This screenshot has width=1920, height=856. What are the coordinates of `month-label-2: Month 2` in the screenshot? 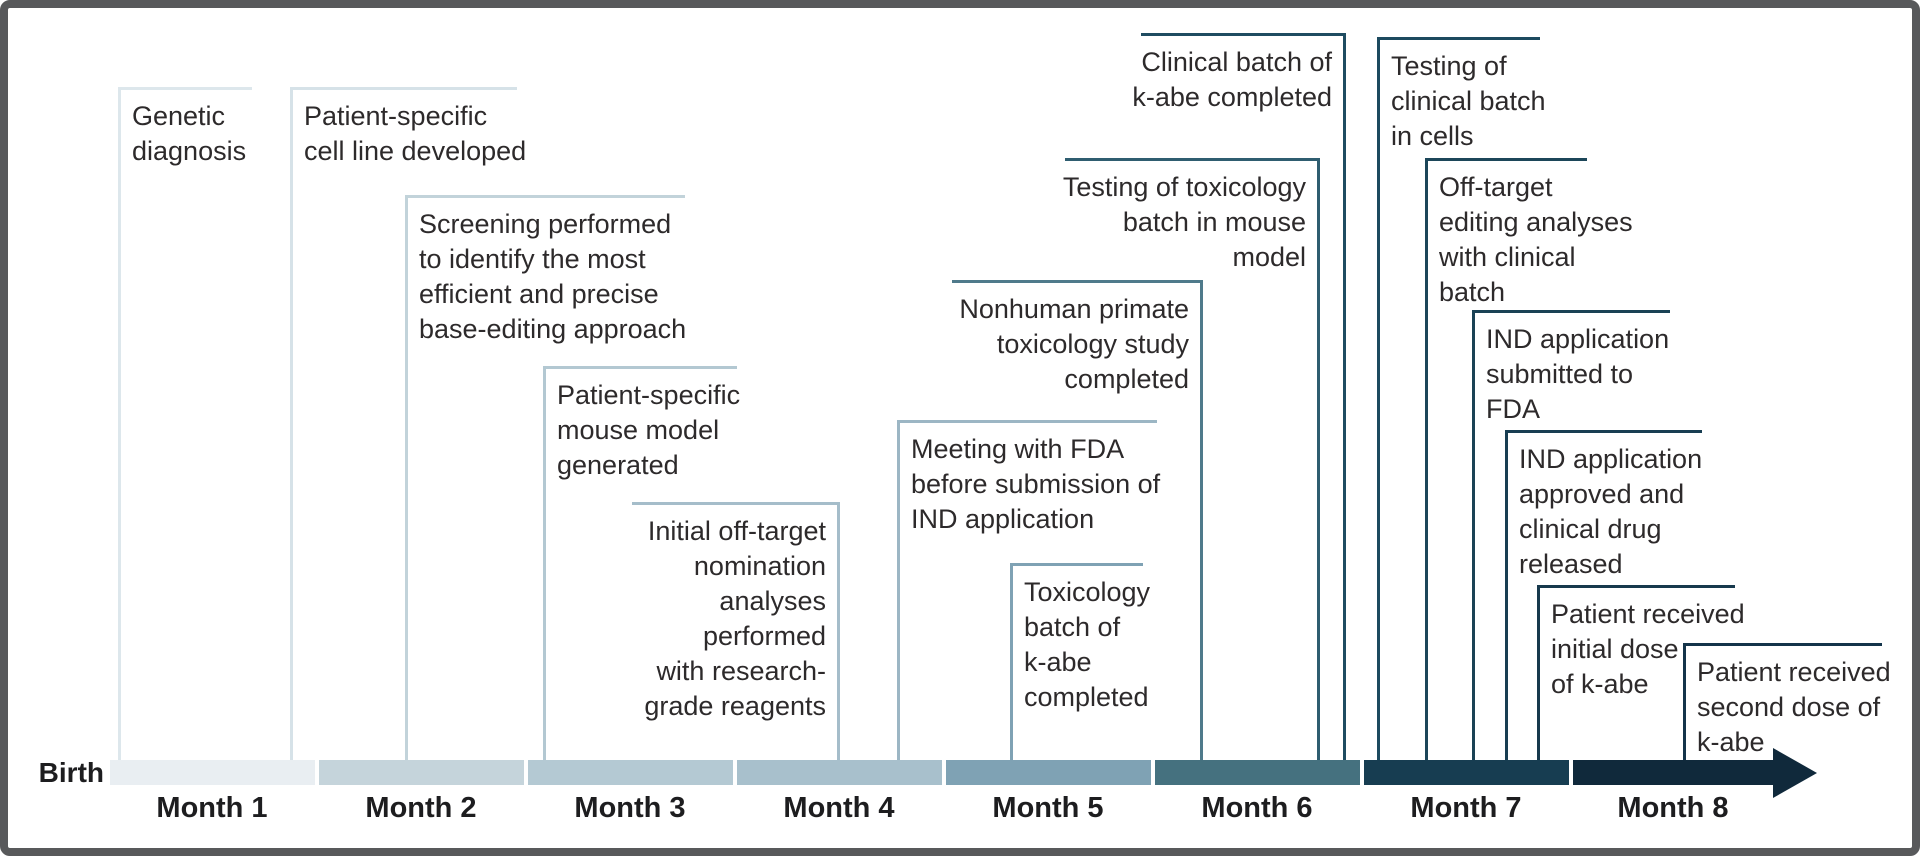 It's located at (421, 808).